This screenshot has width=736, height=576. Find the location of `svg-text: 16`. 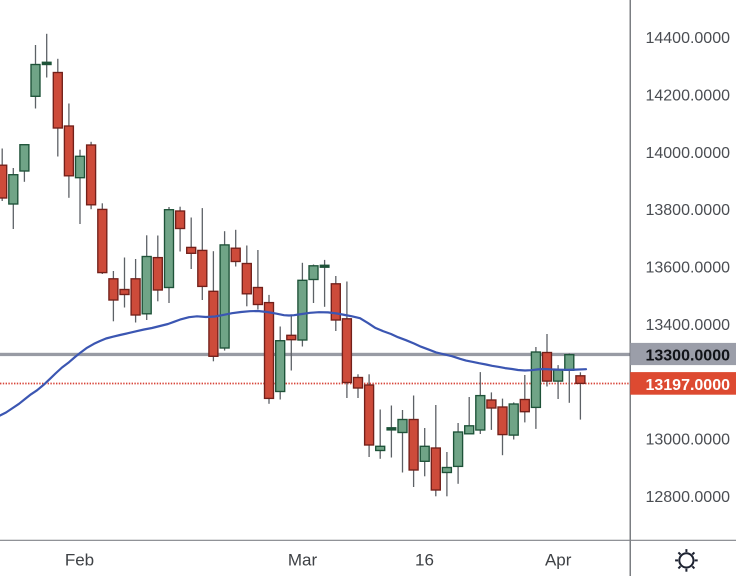

svg-text: 16 is located at coordinates (424, 560).